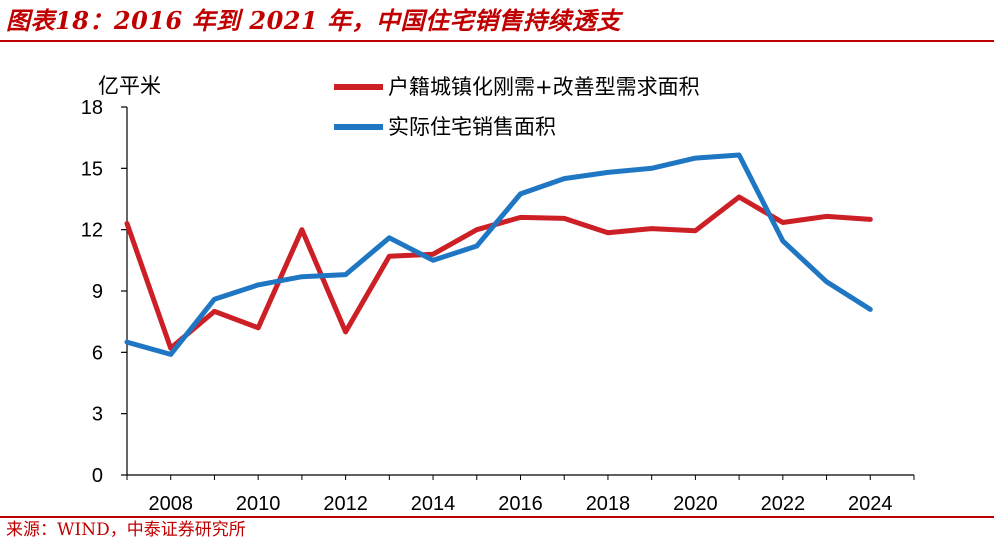  Describe the element at coordinates (314, 20) in the screenshot. I see `chart-title: 图表18：2016 年到 2021 年，中国住宅销售持续透支` at that location.